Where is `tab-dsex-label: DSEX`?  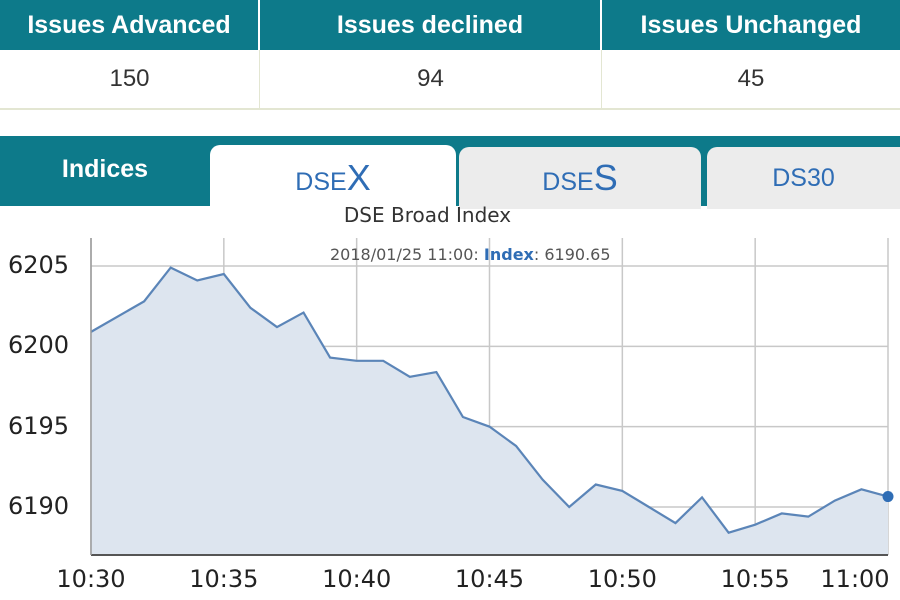
tab-dsex-label: DSEX is located at coordinates (332, 178).